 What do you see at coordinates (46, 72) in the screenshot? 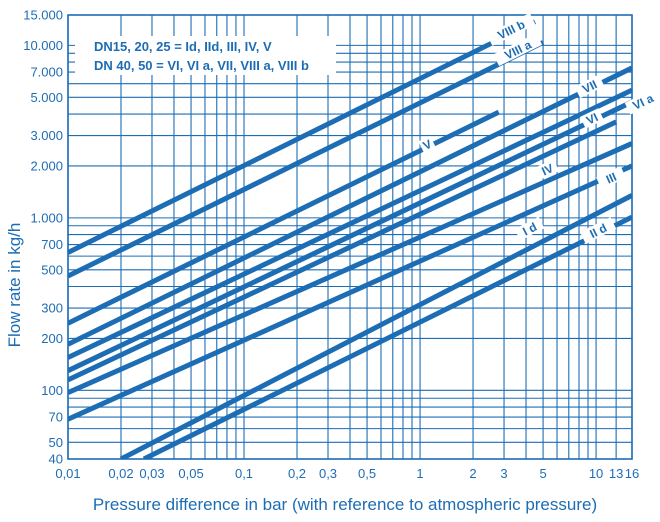
I see `y-tick-label: 7.000` at bounding box center [46, 72].